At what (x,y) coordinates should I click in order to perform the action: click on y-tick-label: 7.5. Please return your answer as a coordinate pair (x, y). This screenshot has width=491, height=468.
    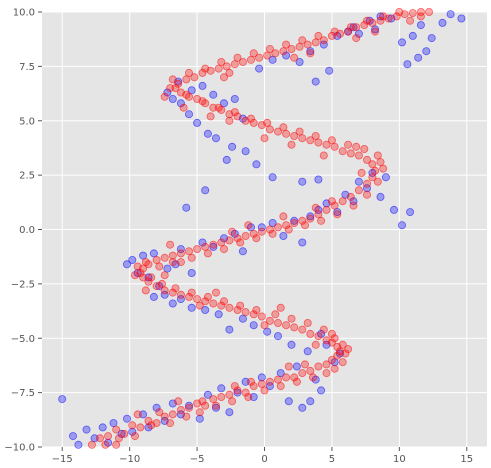
    Looking at the image, I should click on (27, 67).